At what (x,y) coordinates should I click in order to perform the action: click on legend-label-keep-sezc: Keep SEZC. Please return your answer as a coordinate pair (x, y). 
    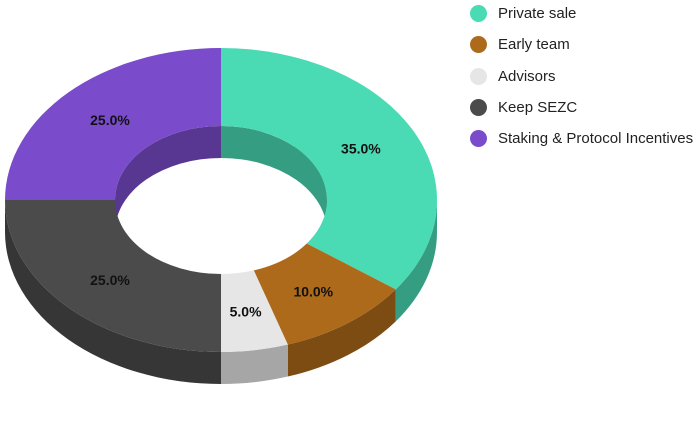
    Looking at the image, I should click on (538, 108).